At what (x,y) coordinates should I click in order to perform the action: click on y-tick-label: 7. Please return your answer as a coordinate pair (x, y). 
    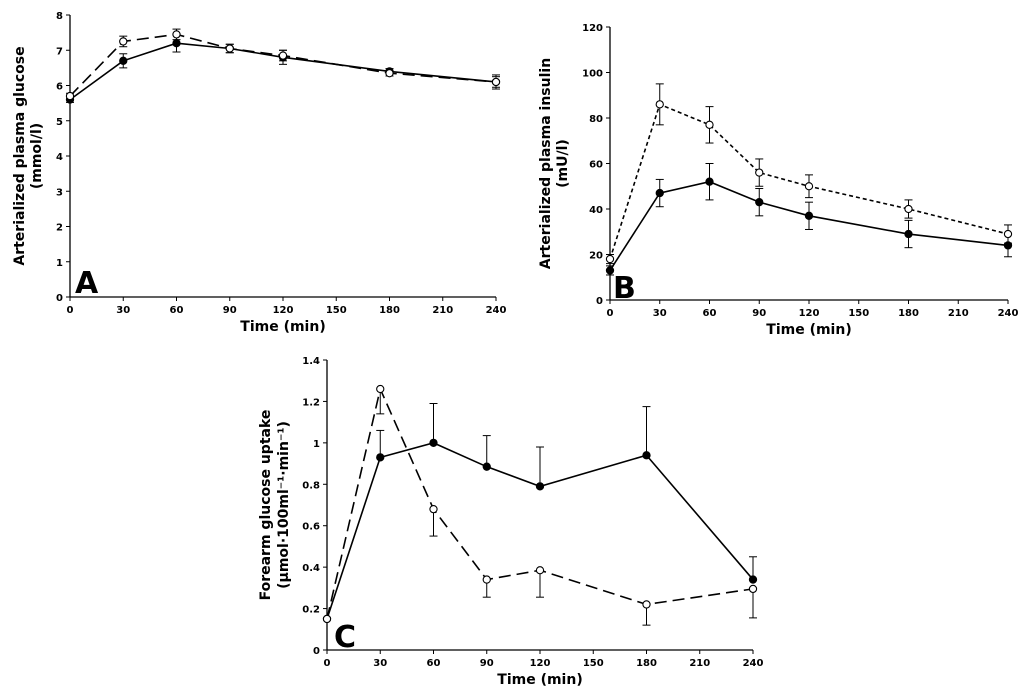
    Looking at the image, I should click on (59, 51).